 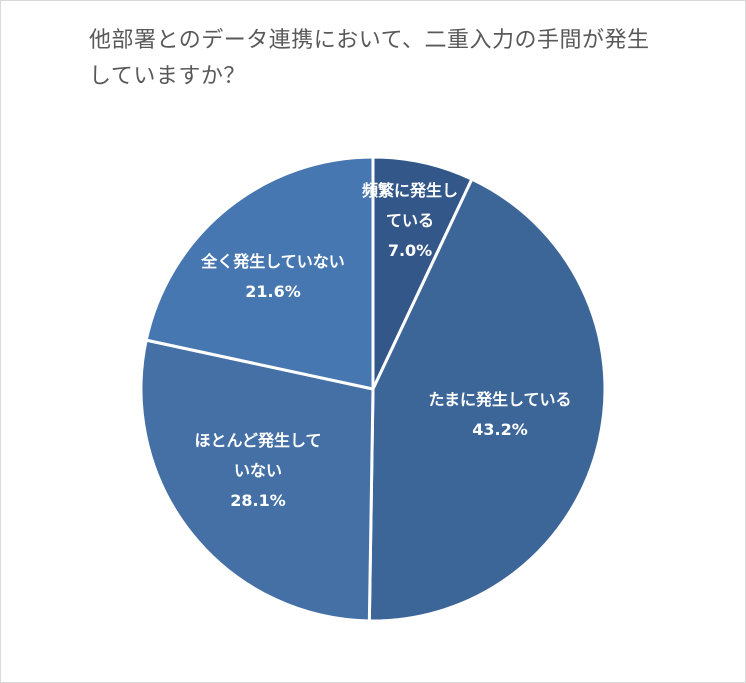 I want to click on pie-slice-value-label: 21.6%, so click(x=273, y=291).